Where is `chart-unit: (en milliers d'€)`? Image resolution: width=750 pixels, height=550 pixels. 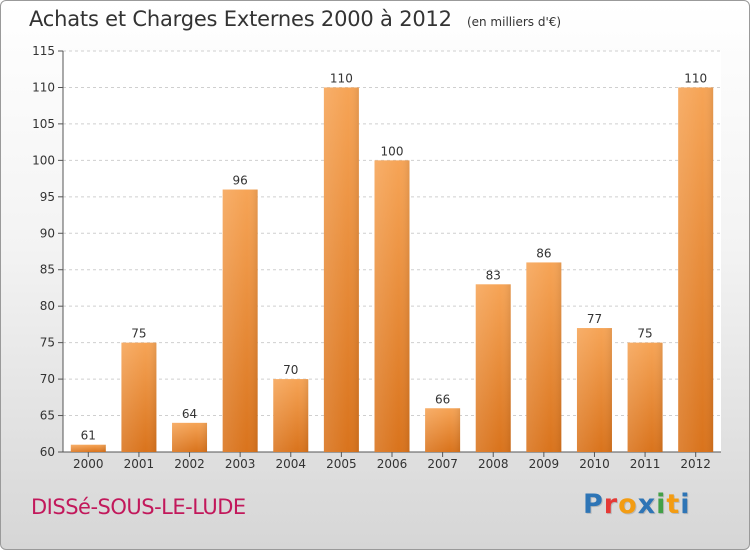 chart-unit: (en milliers d'€) is located at coordinates (514, 22).